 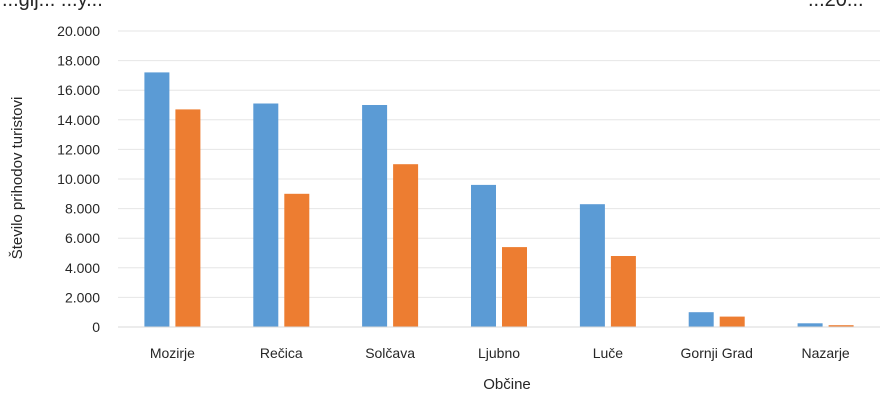 What do you see at coordinates (78, 90) in the screenshot?
I see `y-tick-label: 16.000` at bounding box center [78, 90].